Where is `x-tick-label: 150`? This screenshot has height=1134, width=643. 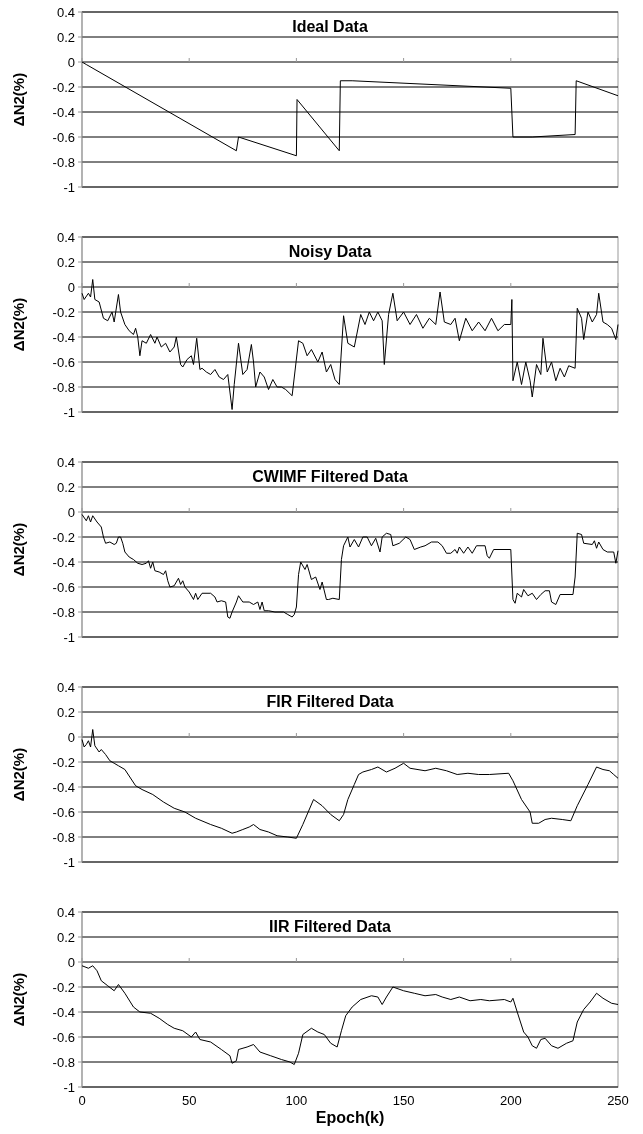 x-tick-label: 150 is located at coordinates (403, 1100).